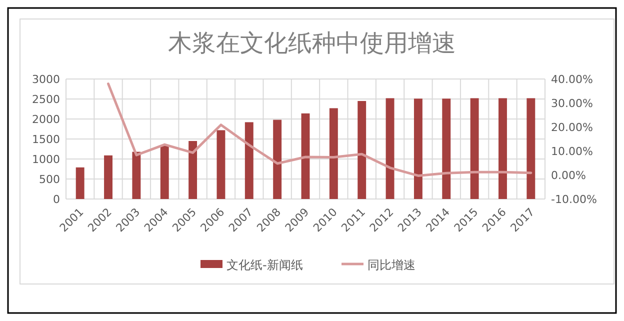 The height and width of the screenshot is (321, 624). I want to click on y-tick-label: 1500, so click(46, 139).